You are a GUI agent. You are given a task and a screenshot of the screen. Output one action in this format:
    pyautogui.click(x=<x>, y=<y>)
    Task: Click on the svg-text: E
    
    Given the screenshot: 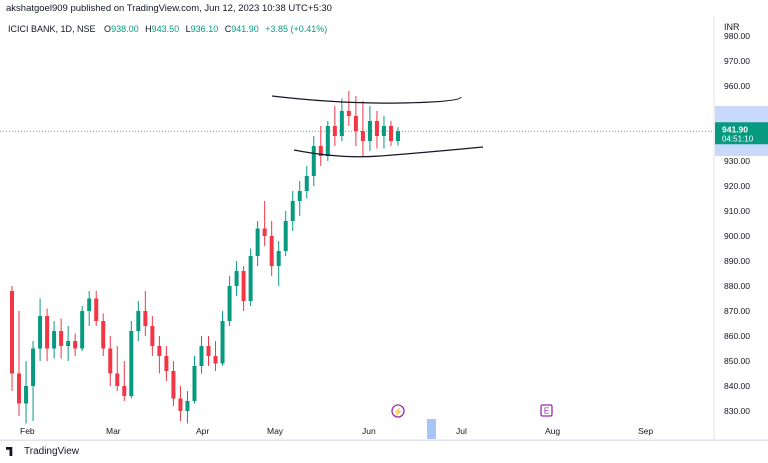 What is the action you would take?
    pyautogui.click(x=546, y=411)
    